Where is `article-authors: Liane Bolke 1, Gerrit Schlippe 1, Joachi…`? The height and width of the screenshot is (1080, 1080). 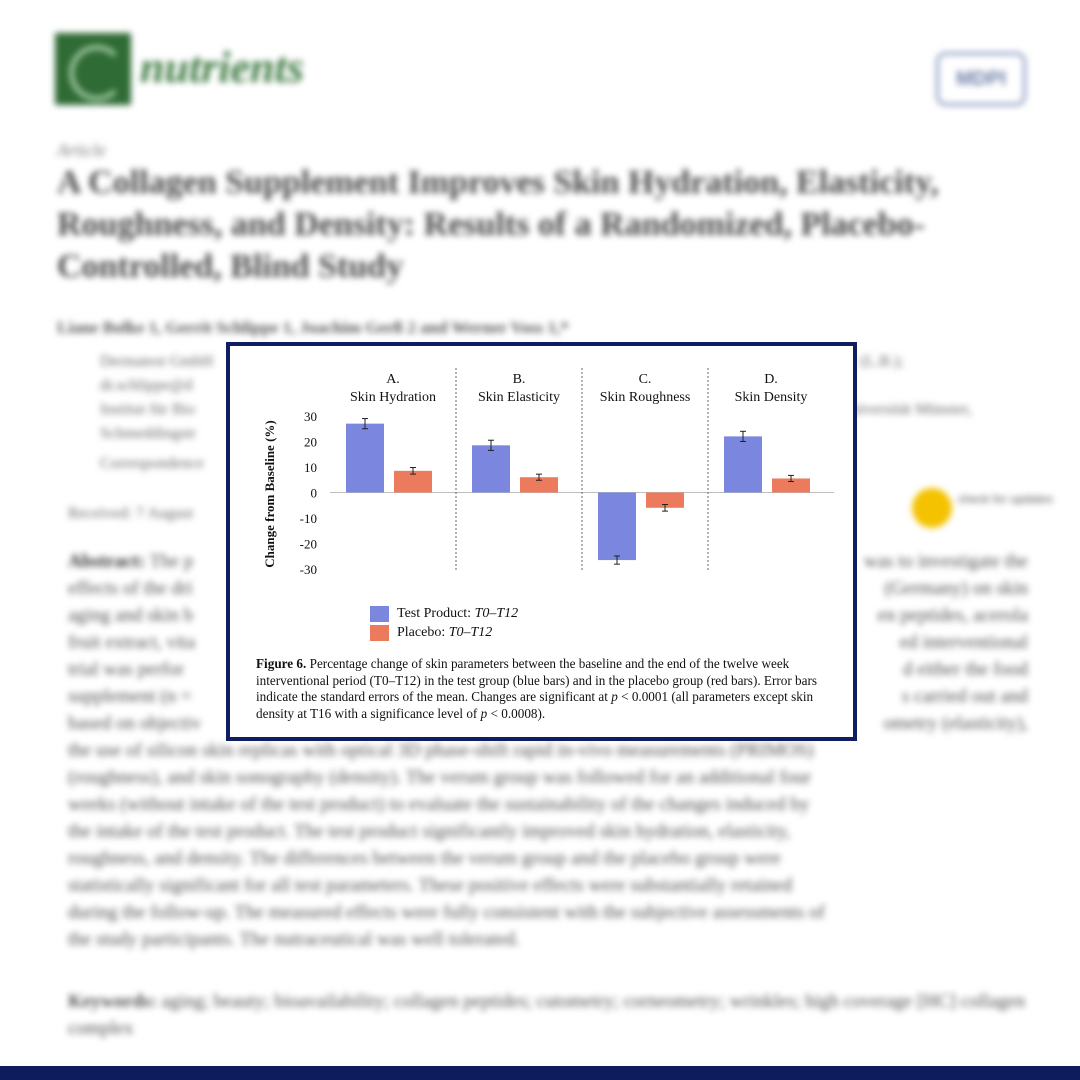
article-authors: Liane Bolke 1, Gerrit Schlippe 1, Joachi… is located at coordinates (313, 327).